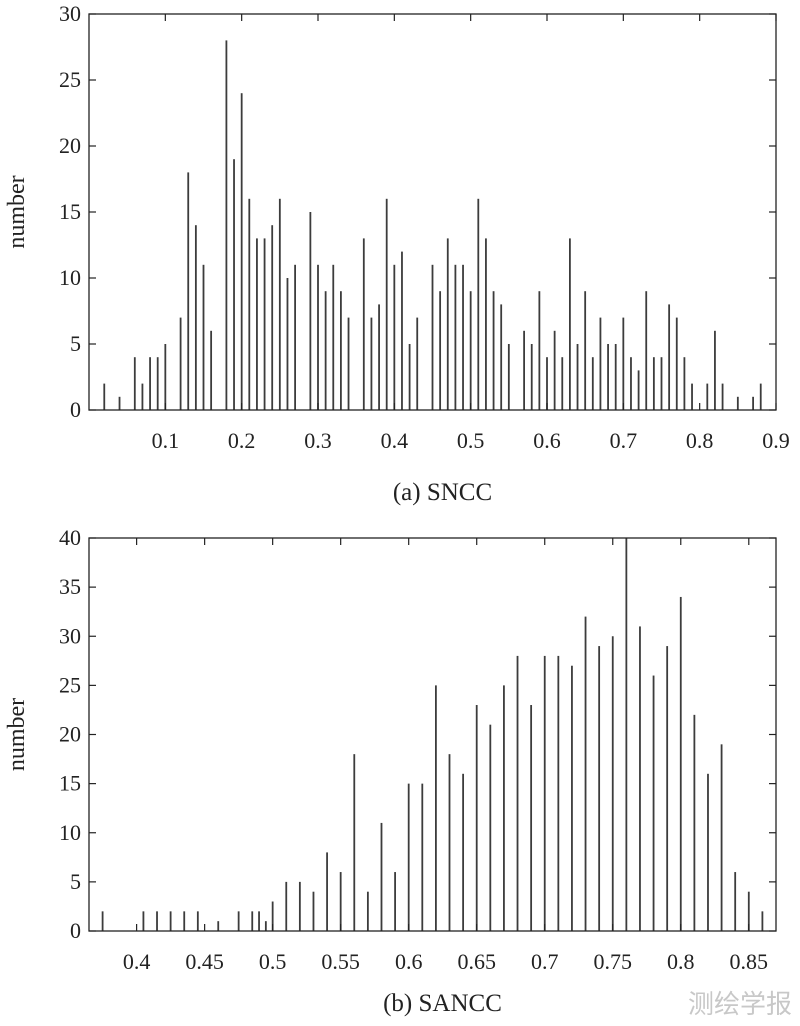 The image size is (800, 1026). Describe the element at coordinates (204, 961) in the screenshot. I see `x-tick-label-sancc-1: 0.45` at that location.